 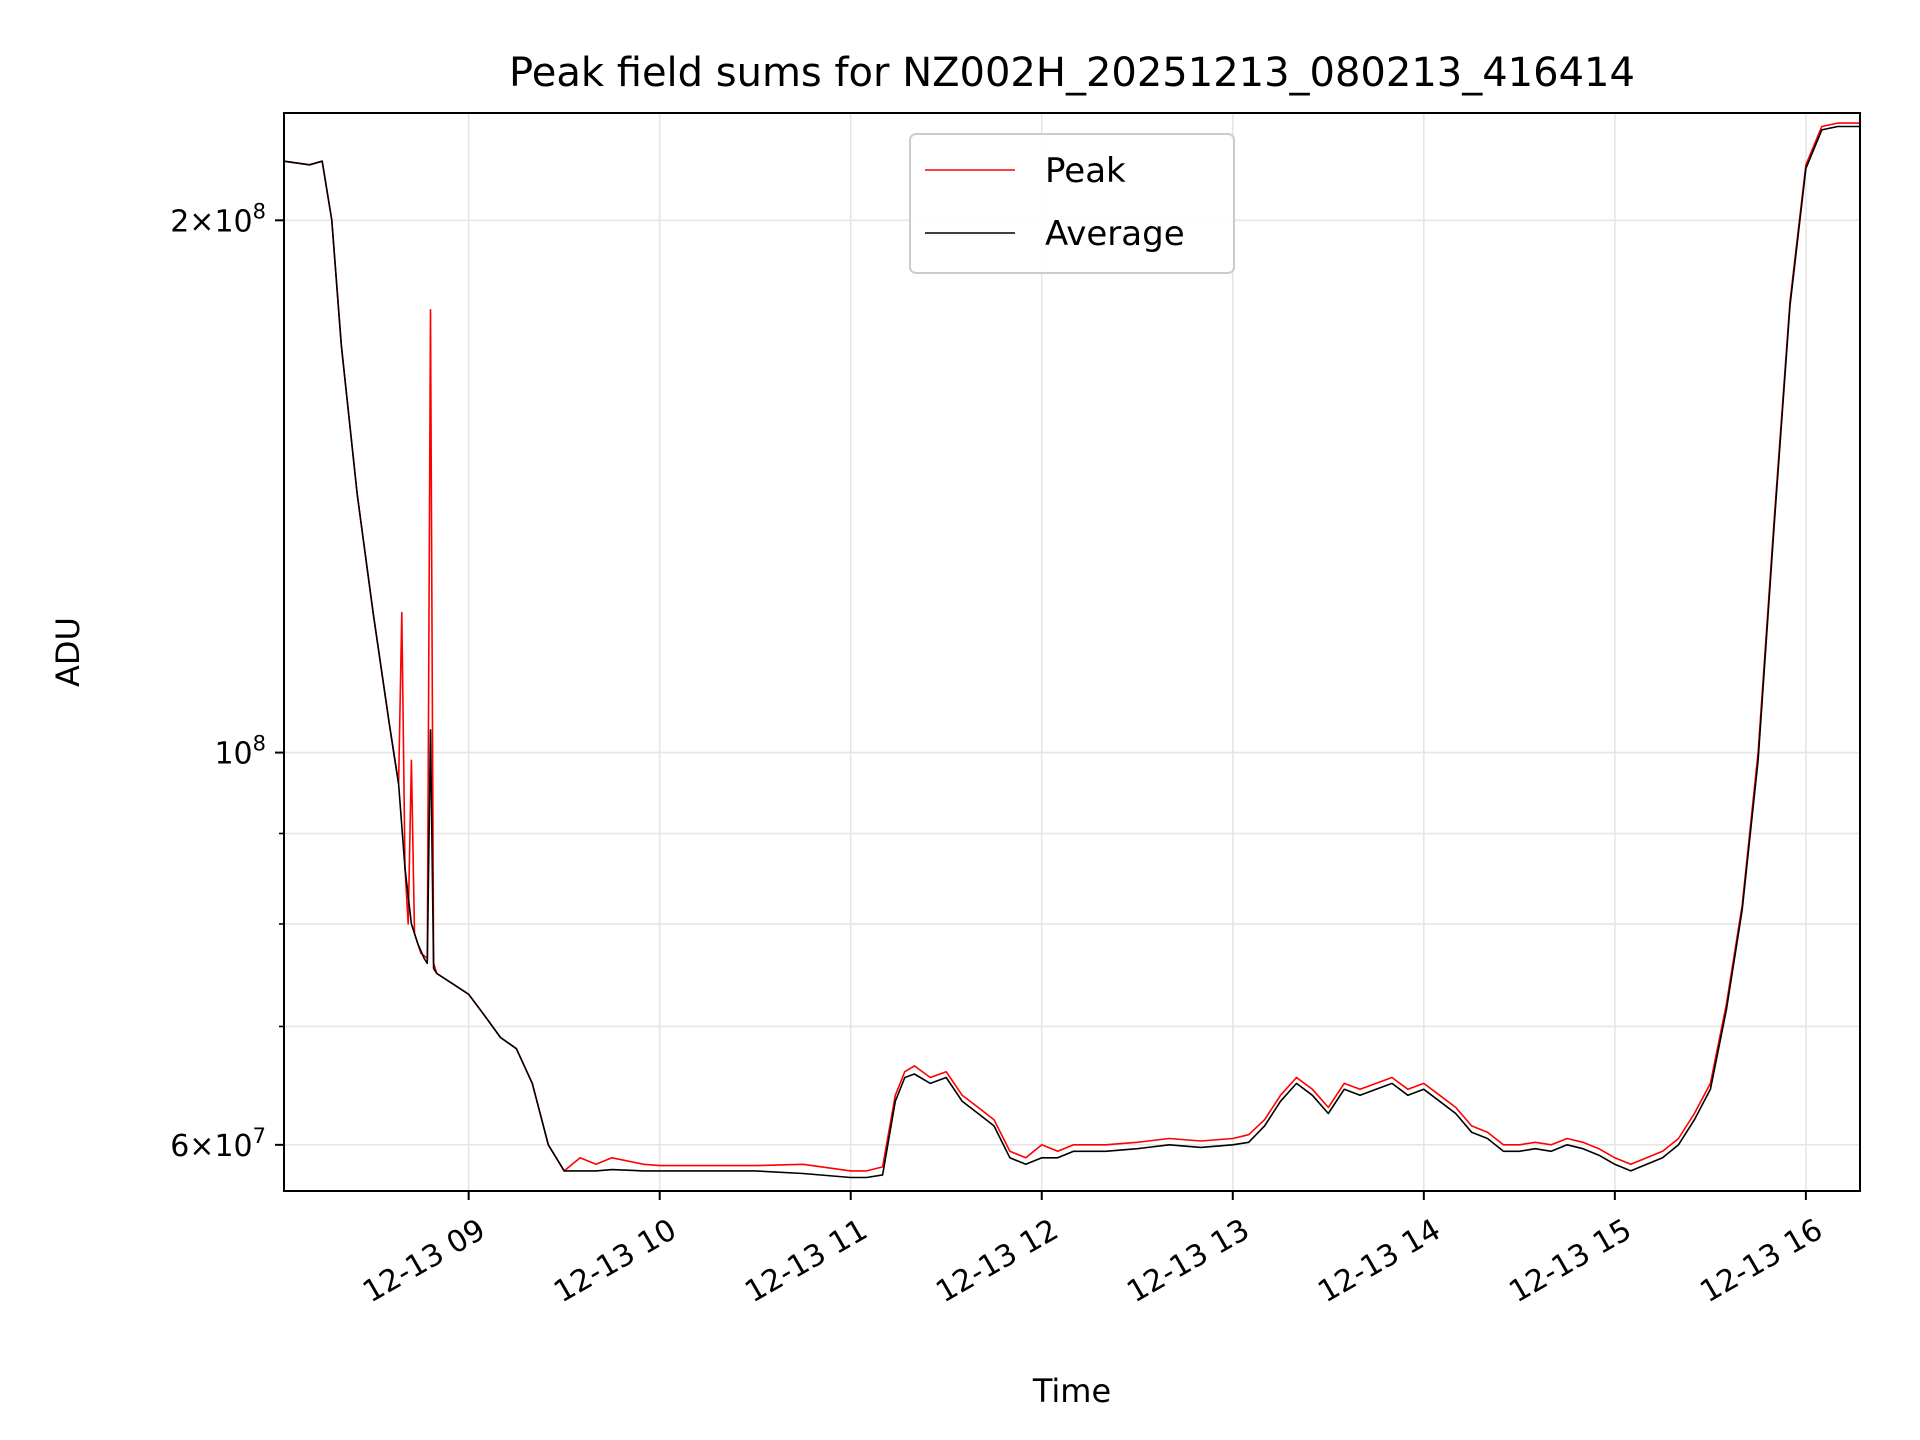 I want to click on legend-box, so click(x=1072, y=203).